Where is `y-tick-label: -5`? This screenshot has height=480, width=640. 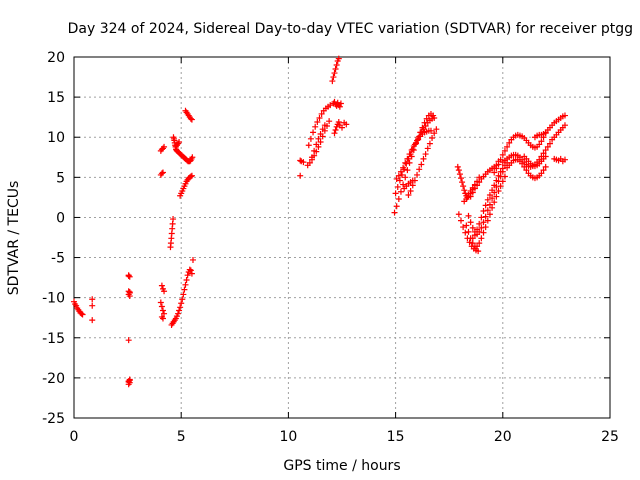 y-tick-label: -5 is located at coordinates (58, 259).